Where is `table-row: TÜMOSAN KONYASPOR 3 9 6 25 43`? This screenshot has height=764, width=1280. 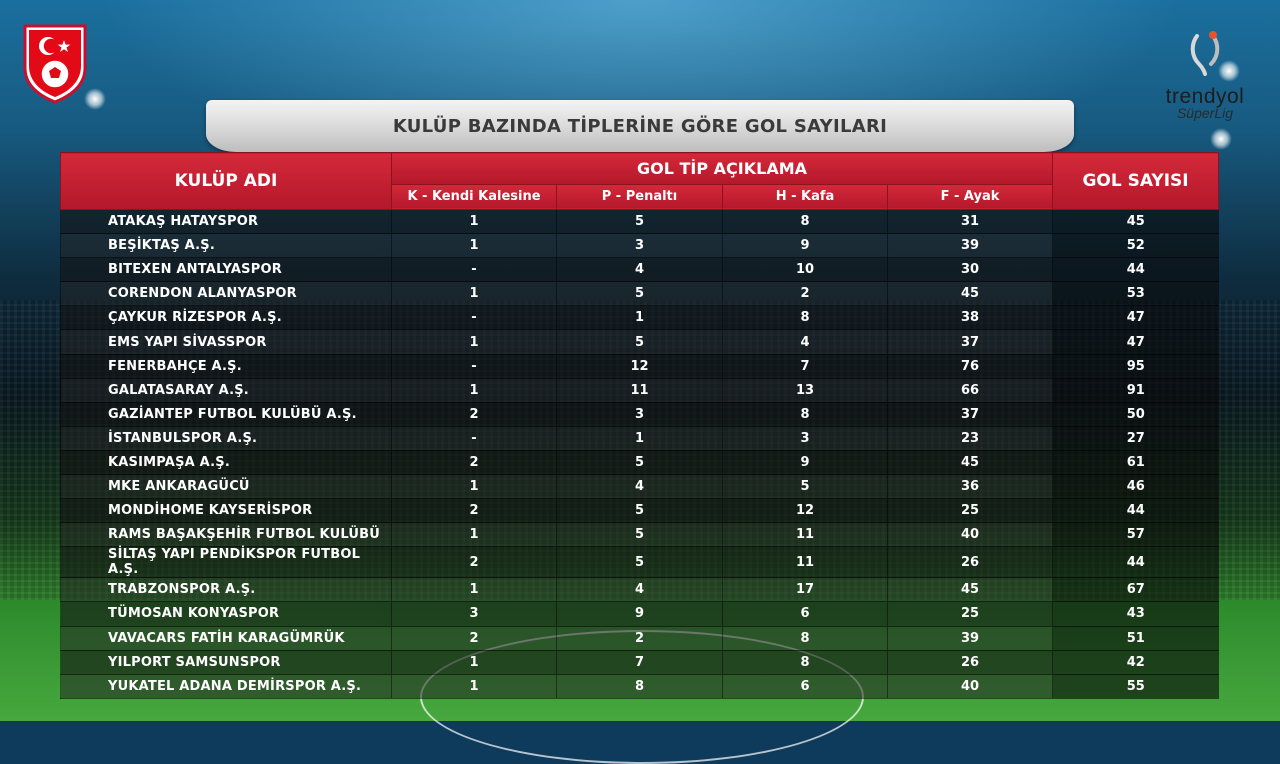
table-row: TÜMOSAN KONYASPOR 3 9 6 25 43 is located at coordinates (639, 614).